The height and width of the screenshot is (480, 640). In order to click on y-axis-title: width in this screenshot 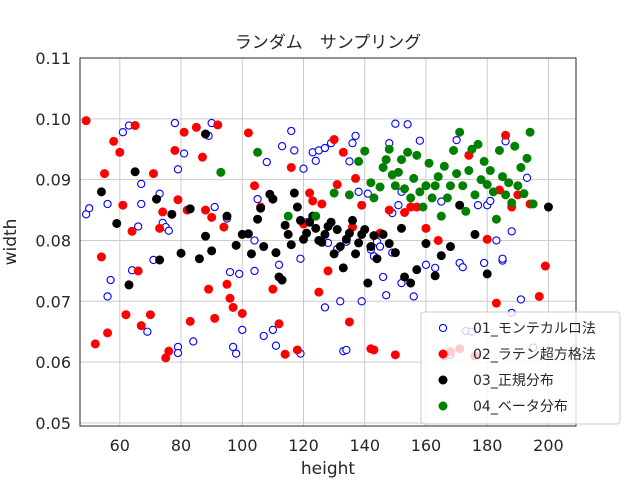, I will do `click(11, 242)`.